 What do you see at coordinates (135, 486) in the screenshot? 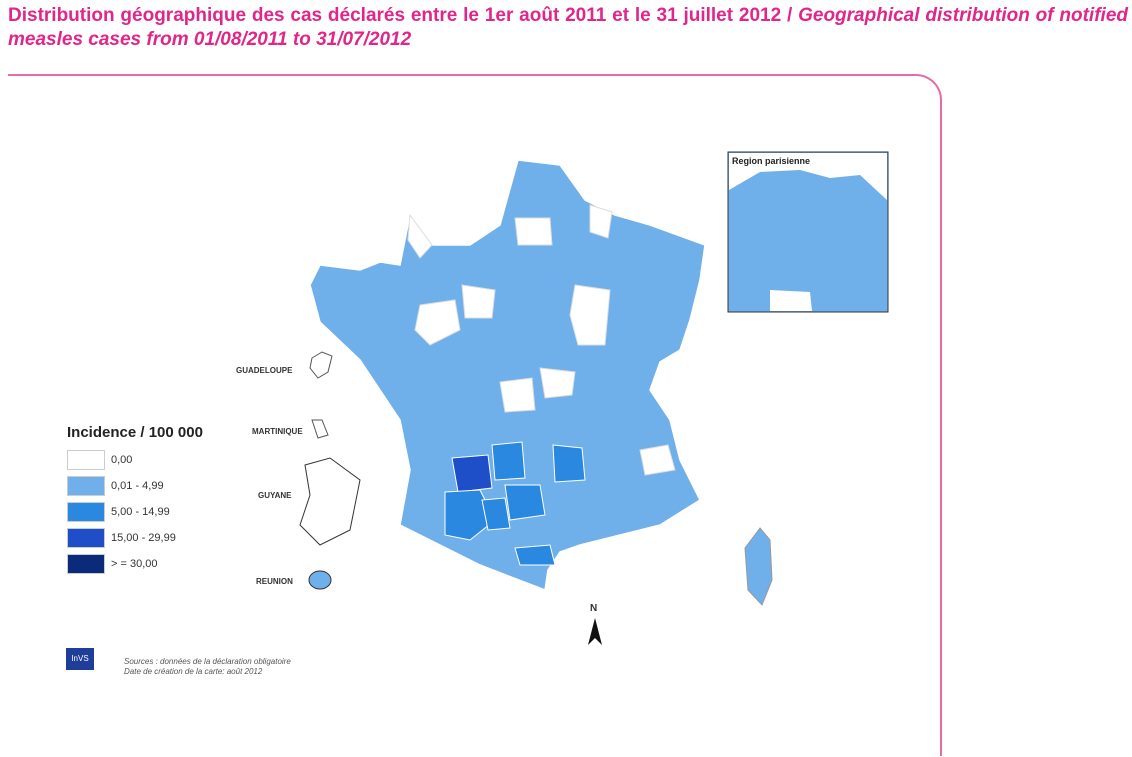
I see `legend-item: 0,01 - 4,99` at bounding box center [135, 486].